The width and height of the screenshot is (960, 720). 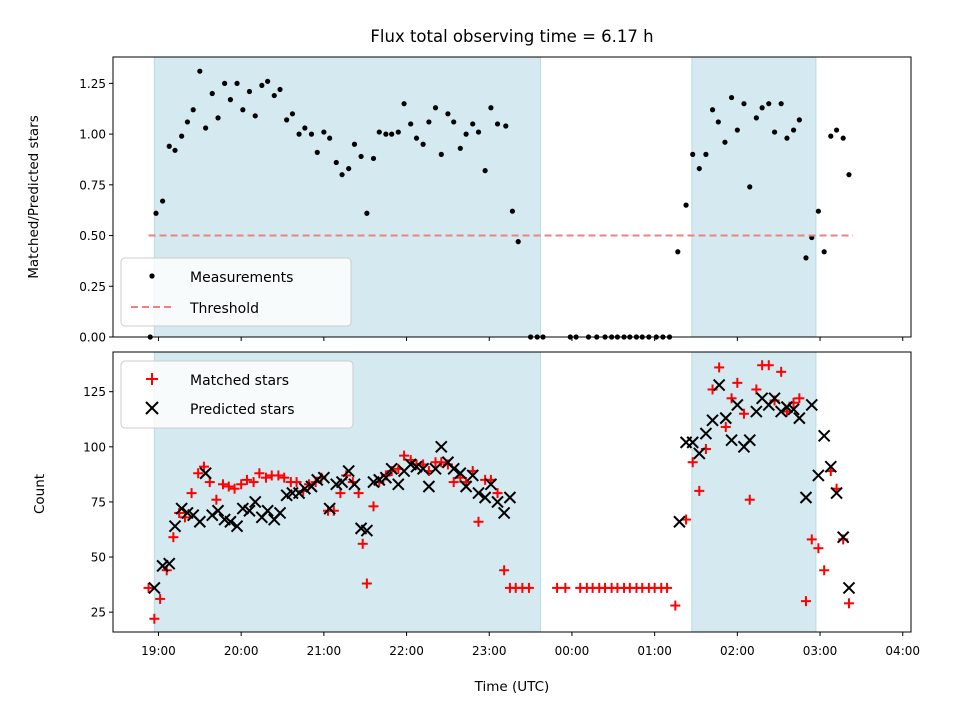 What do you see at coordinates (92, 338) in the screenshot?
I see `y-tick-label: 0.00` at bounding box center [92, 338].